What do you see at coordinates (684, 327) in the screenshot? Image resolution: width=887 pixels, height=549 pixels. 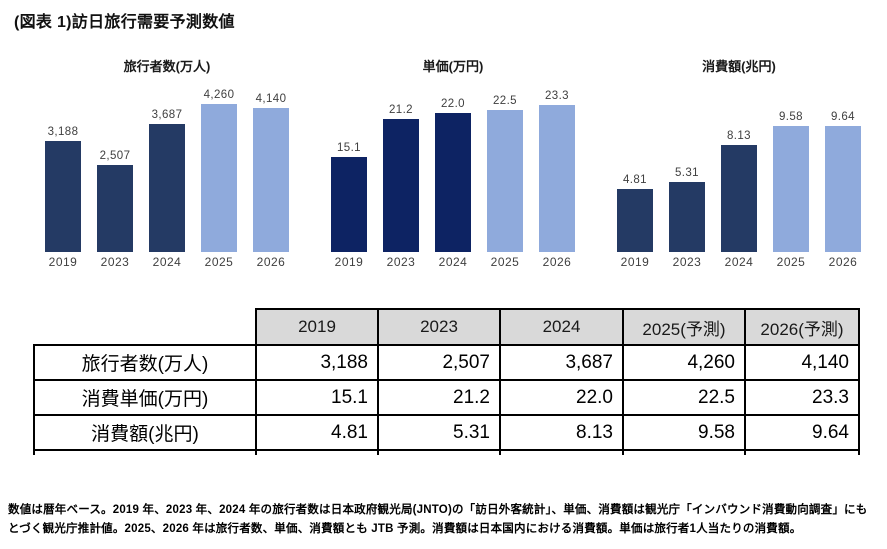 I see `table-header-cell: 2025(予測)` at bounding box center [684, 327].